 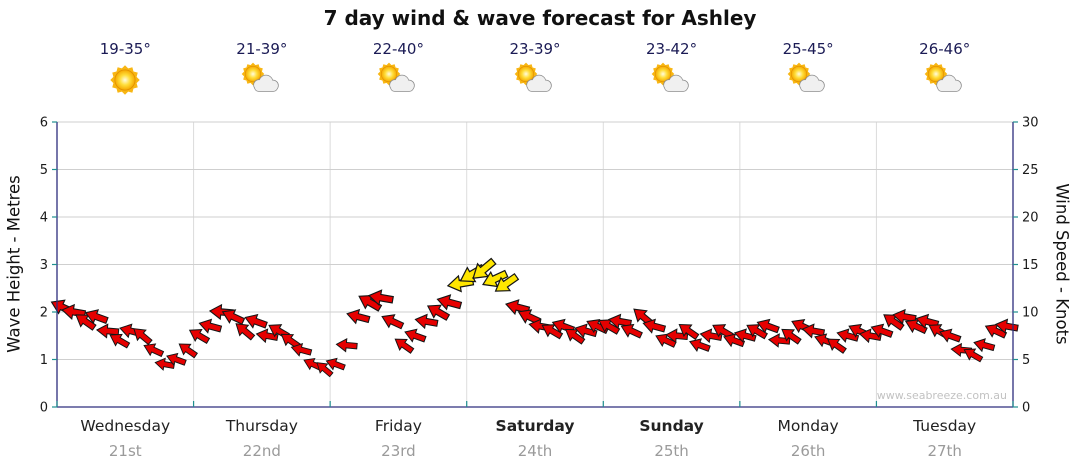 What do you see at coordinates (540, 18) in the screenshot?
I see `page-title: 7 day wind & wave forecast for Ashley` at bounding box center [540, 18].